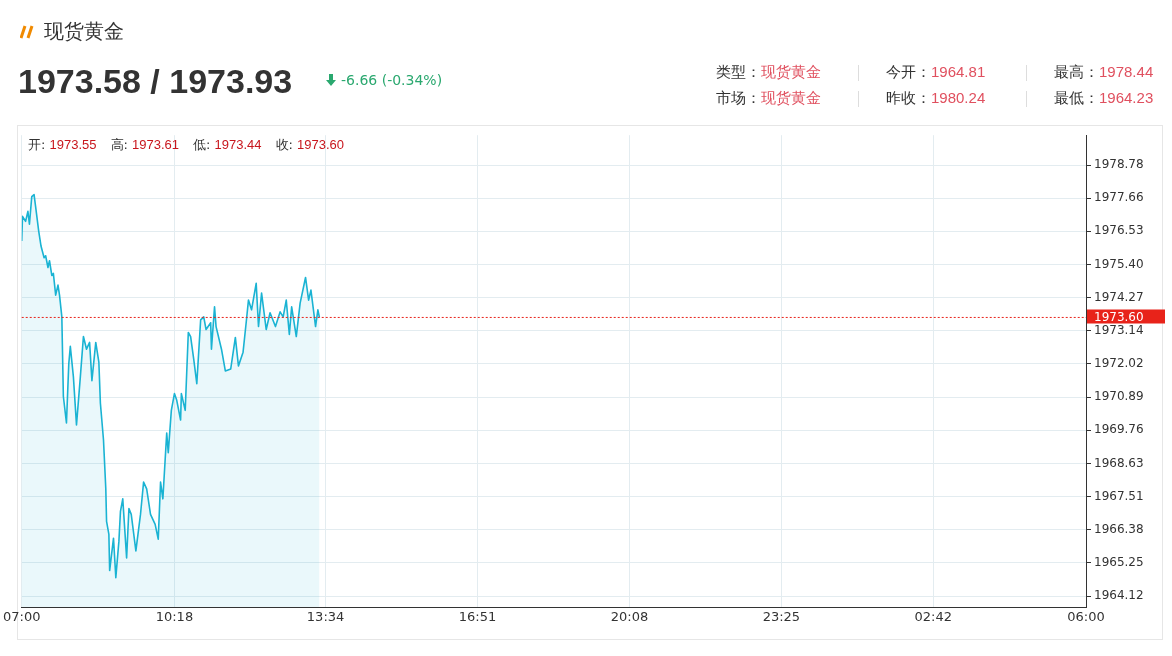 The image size is (1172, 656). Describe the element at coordinates (1119, 330) in the screenshot. I see `y-tick-label: 1973.14` at that location.